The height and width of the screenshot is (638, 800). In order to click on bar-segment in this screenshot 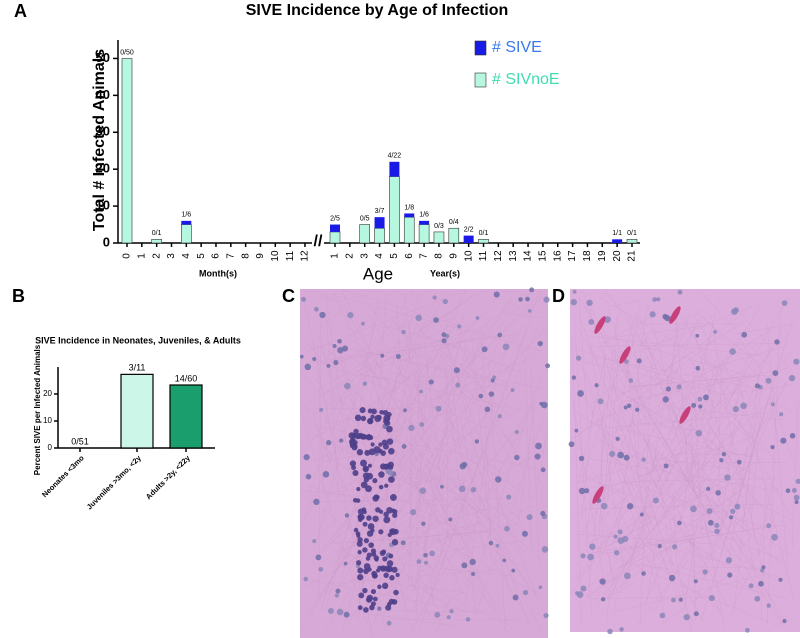, I will do `click(617, 241)`.